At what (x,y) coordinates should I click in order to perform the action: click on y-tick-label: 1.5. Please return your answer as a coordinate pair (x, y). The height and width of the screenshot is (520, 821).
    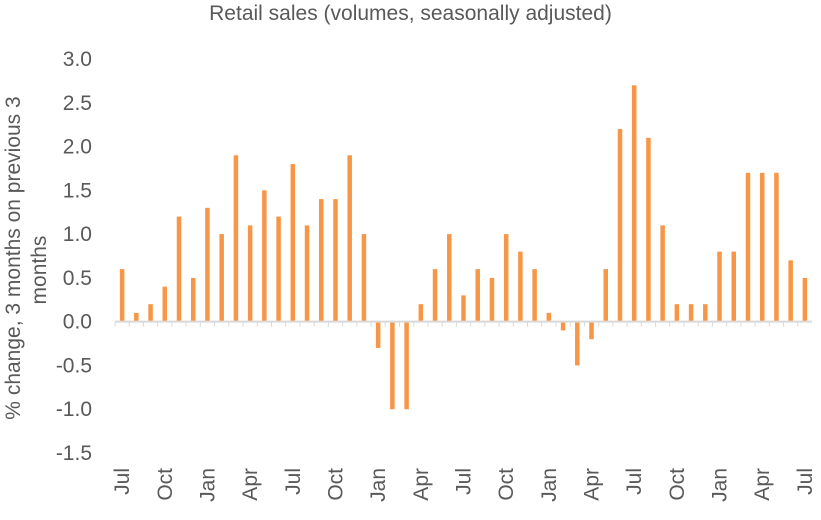
    Looking at the image, I should click on (77, 190).